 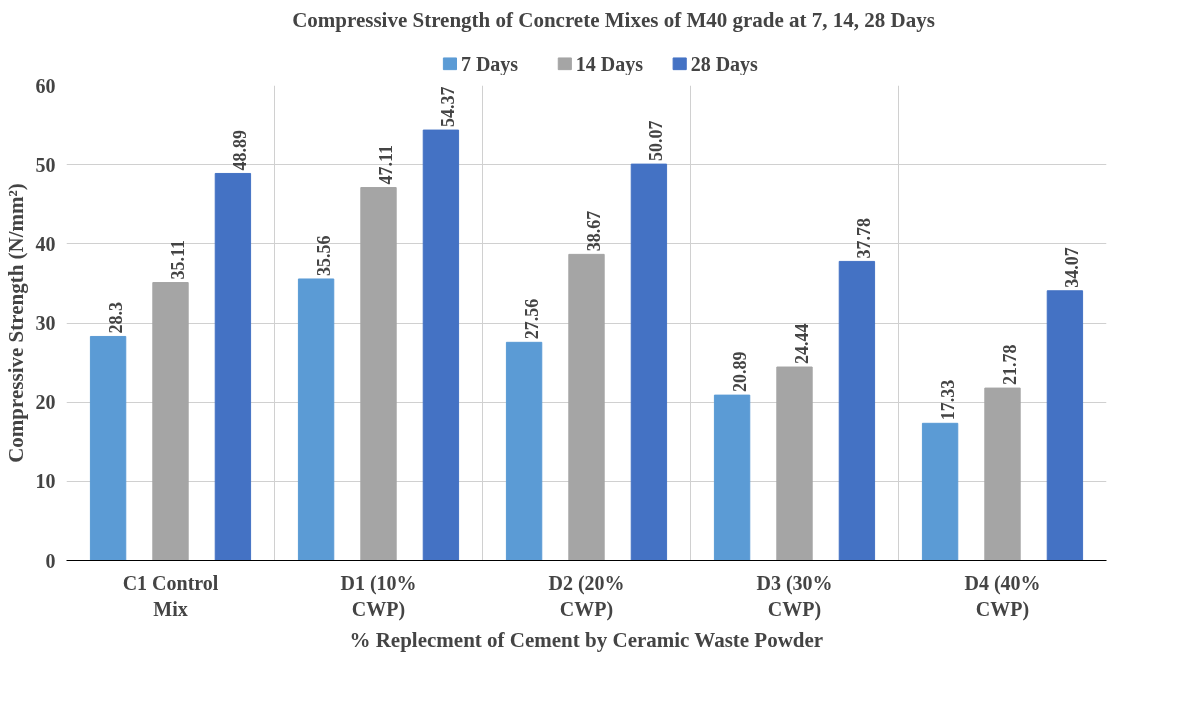 What do you see at coordinates (45, 164) in the screenshot?
I see `y-tick-label: 50` at bounding box center [45, 164].